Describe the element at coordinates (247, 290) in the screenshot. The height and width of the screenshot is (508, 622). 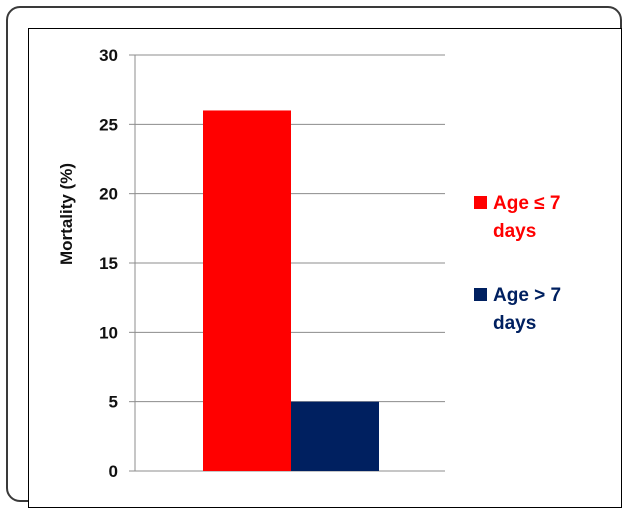
I see `bar-age-le-7-days` at that location.